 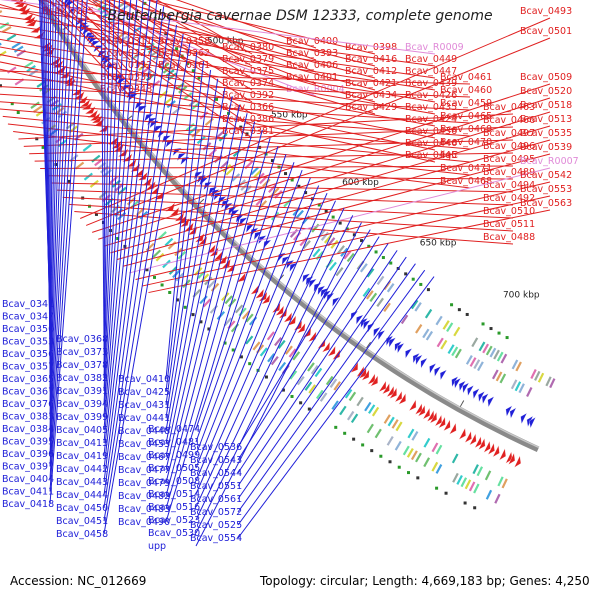 What do you see at coordinates (174, 481) in the screenshot?
I see `reverse-gene-label: Bcav_0508` at bounding box center [174, 481].